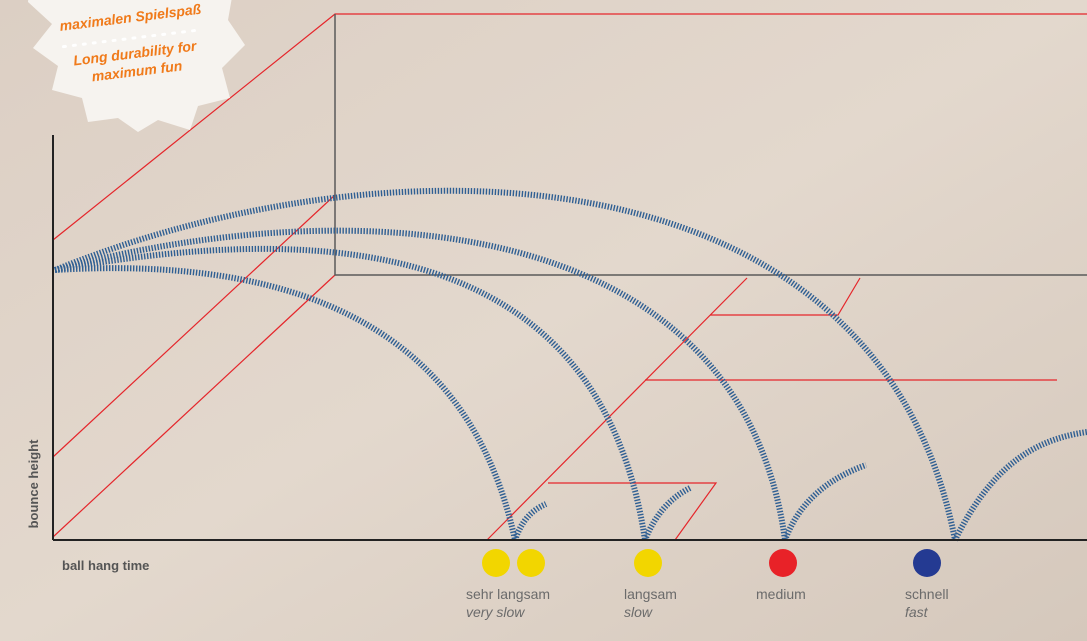  I want to click on ball-label: schnell, so click(927, 594).